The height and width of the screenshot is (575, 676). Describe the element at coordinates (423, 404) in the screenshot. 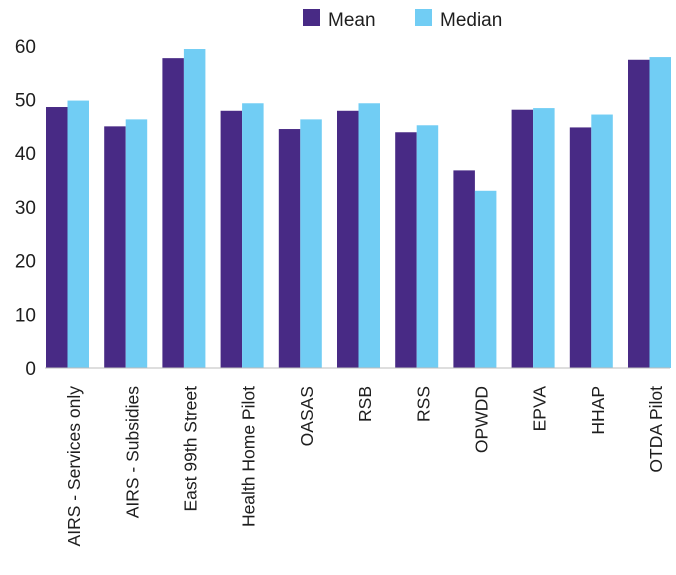

I see `x-category-label: RSS` at that location.